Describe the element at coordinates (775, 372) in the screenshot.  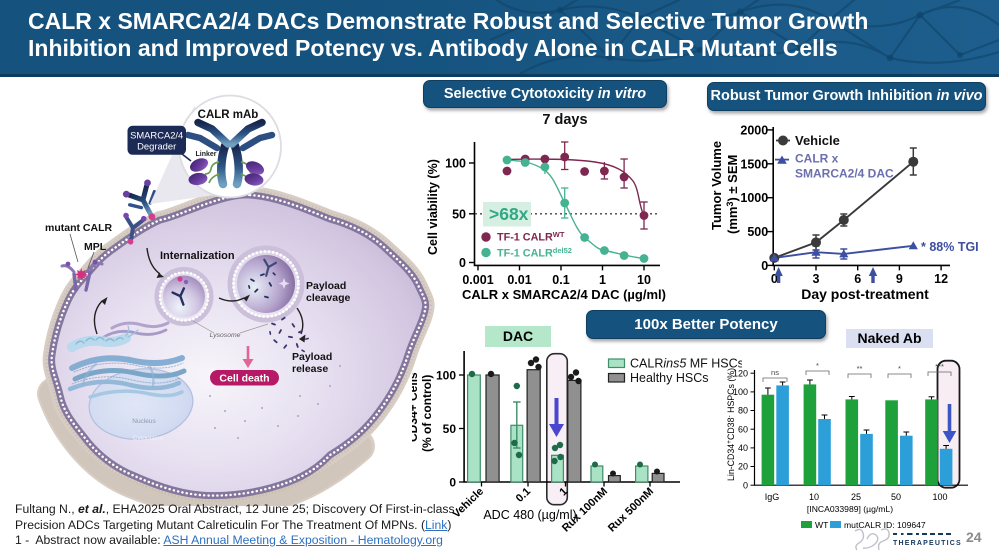
I see `svg-text: ns` at that location.